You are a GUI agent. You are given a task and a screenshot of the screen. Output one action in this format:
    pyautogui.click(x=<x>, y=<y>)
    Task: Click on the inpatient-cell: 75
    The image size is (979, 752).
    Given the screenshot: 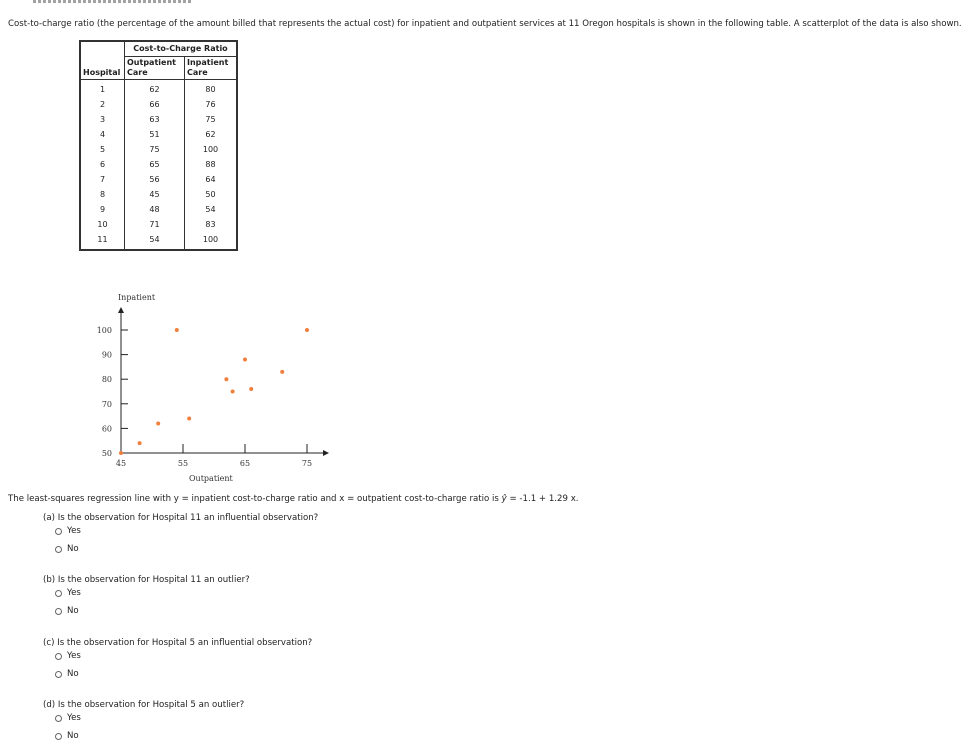 What is the action you would take?
    pyautogui.click(x=211, y=119)
    